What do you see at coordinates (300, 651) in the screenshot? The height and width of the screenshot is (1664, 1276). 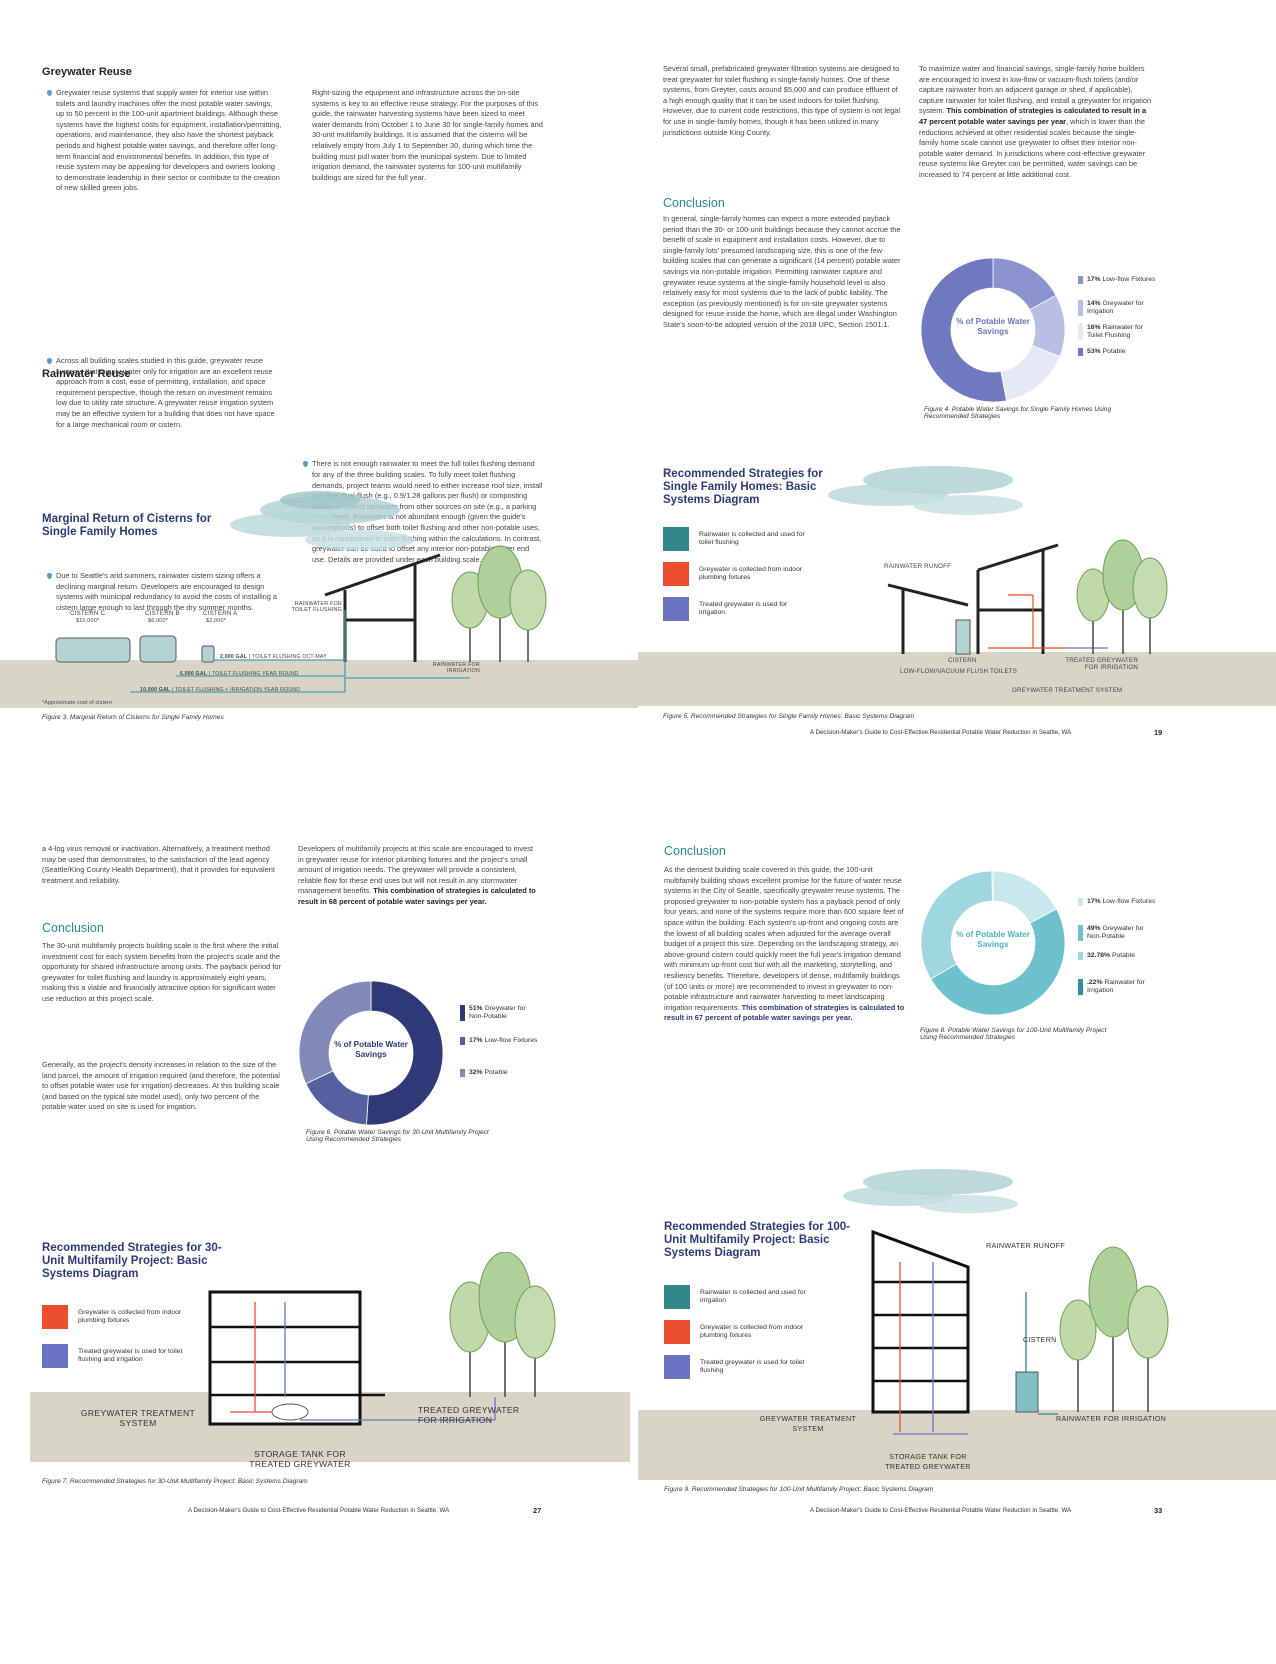 I see `flow-lines` at bounding box center [300, 651].